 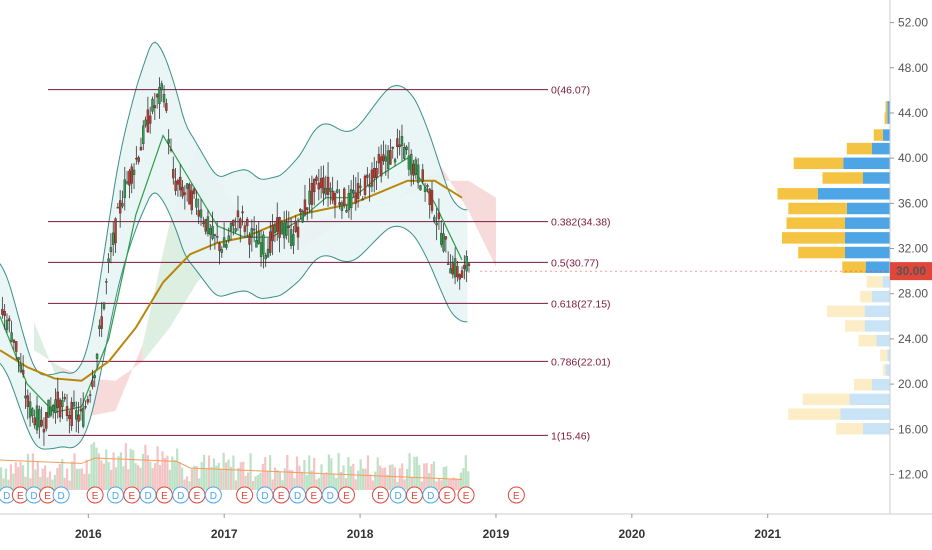 What do you see at coordinates (496, 534) in the screenshot?
I see `x-tick-label: 2019` at bounding box center [496, 534].